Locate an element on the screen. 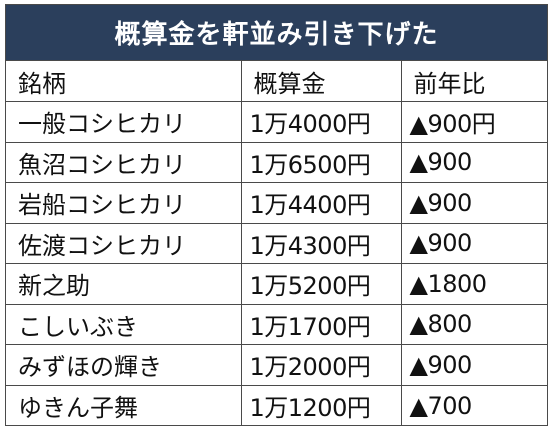 This screenshot has height=440, width=556. change-cell: ▲900円 is located at coordinates (473, 122).